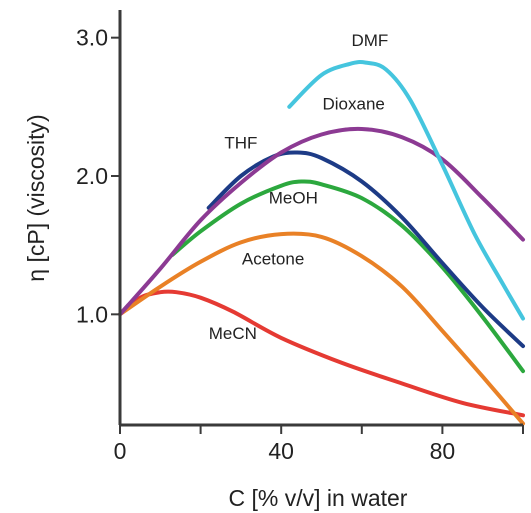  What do you see at coordinates (36, 197) in the screenshot?
I see `y-axis-title: η [cP] (viscosity)` at bounding box center [36, 197].